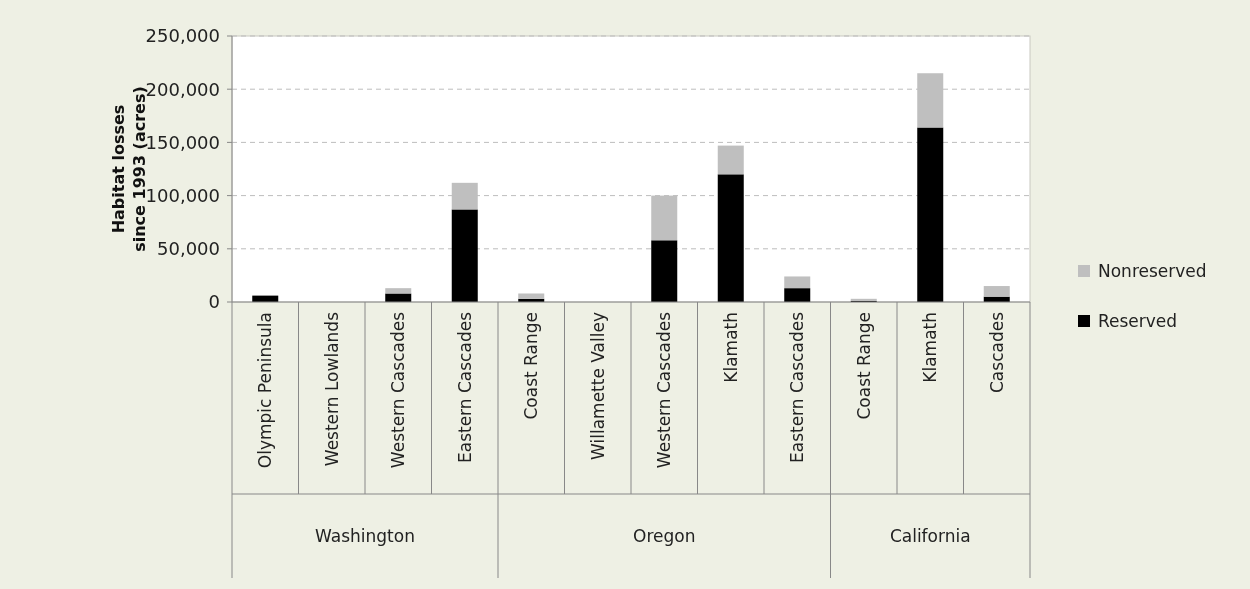 The image size is (1250, 589). What do you see at coordinates (1152, 270) in the screenshot?
I see `legend-label: Nonreserved` at bounding box center [1152, 270].